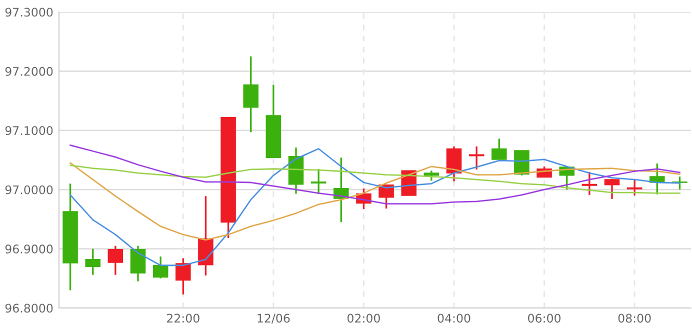  What do you see at coordinates (29, 12) in the screenshot?
I see `y-tick-label: 97.3000` at bounding box center [29, 12].